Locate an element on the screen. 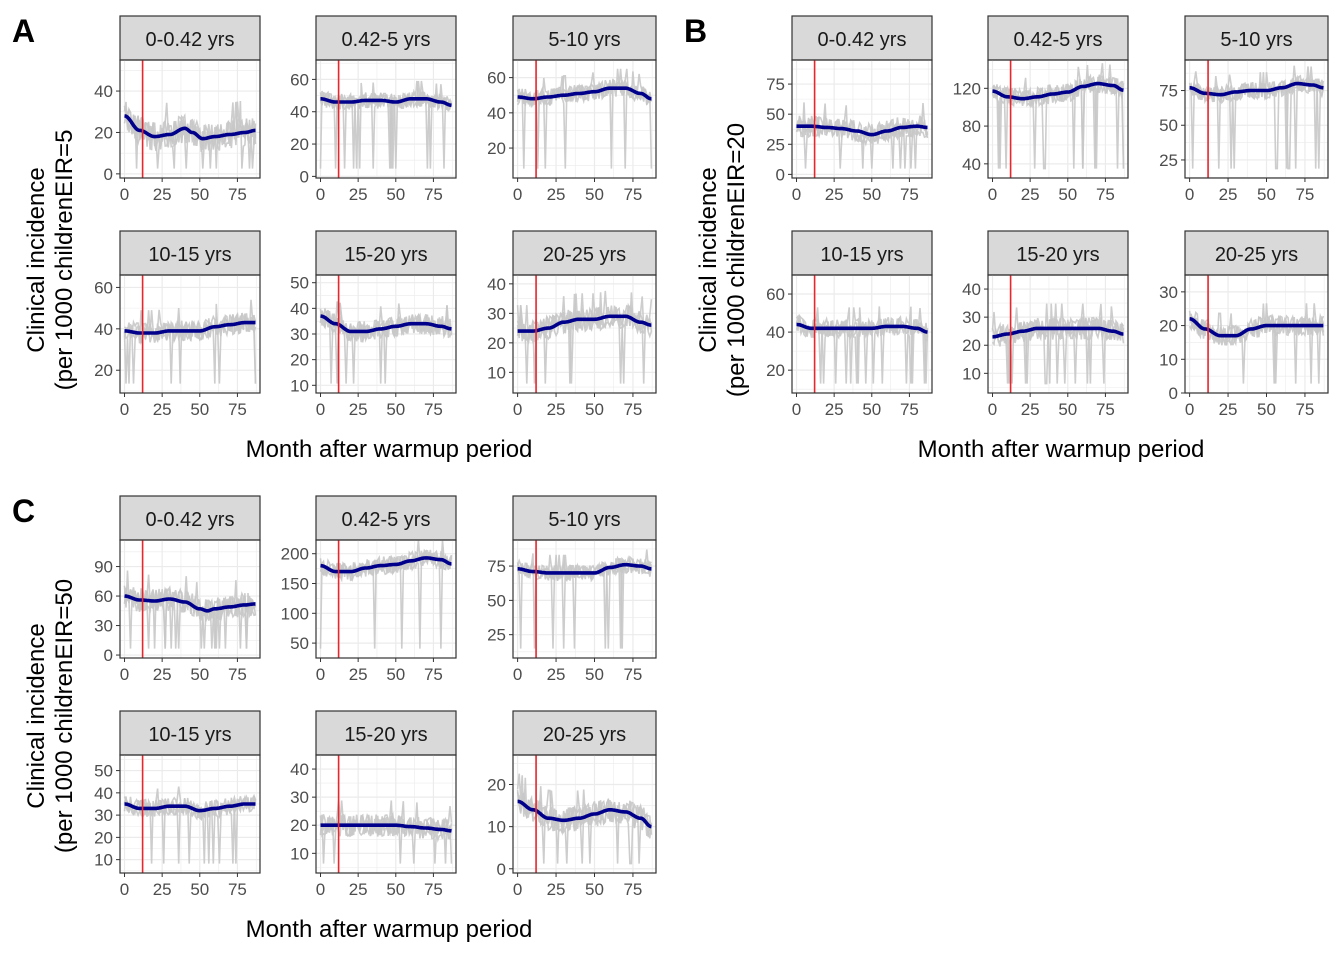  facet-title: 10-15 yrs is located at coordinates (189, 255).